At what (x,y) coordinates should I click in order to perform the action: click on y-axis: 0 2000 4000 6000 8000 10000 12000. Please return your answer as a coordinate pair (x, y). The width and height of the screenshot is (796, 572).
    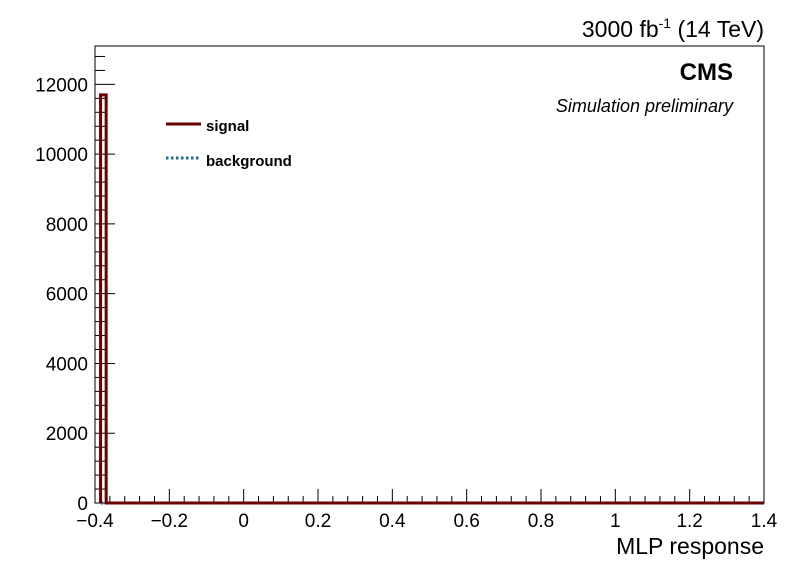
    Looking at the image, I should click on (75, 285).